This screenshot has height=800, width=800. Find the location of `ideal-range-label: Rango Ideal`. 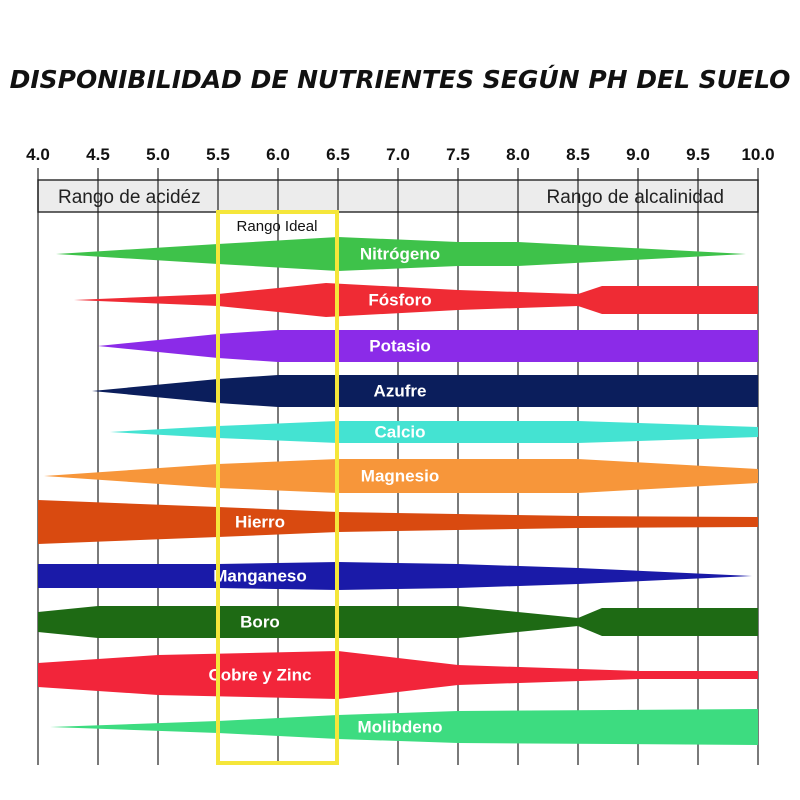

ideal-range-label: Rango Ideal is located at coordinates (277, 226).